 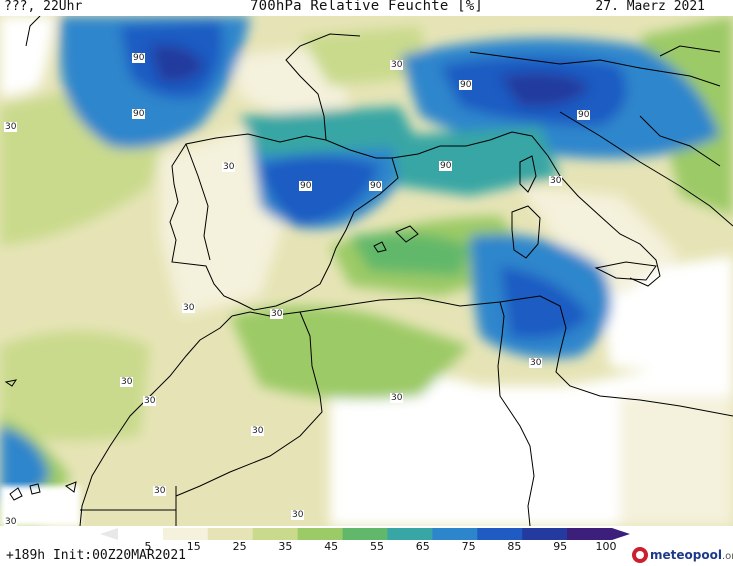 What do you see at coordinates (640, 555) in the screenshot?
I see `meteopool-logo-icon` at bounding box center [640, 555].